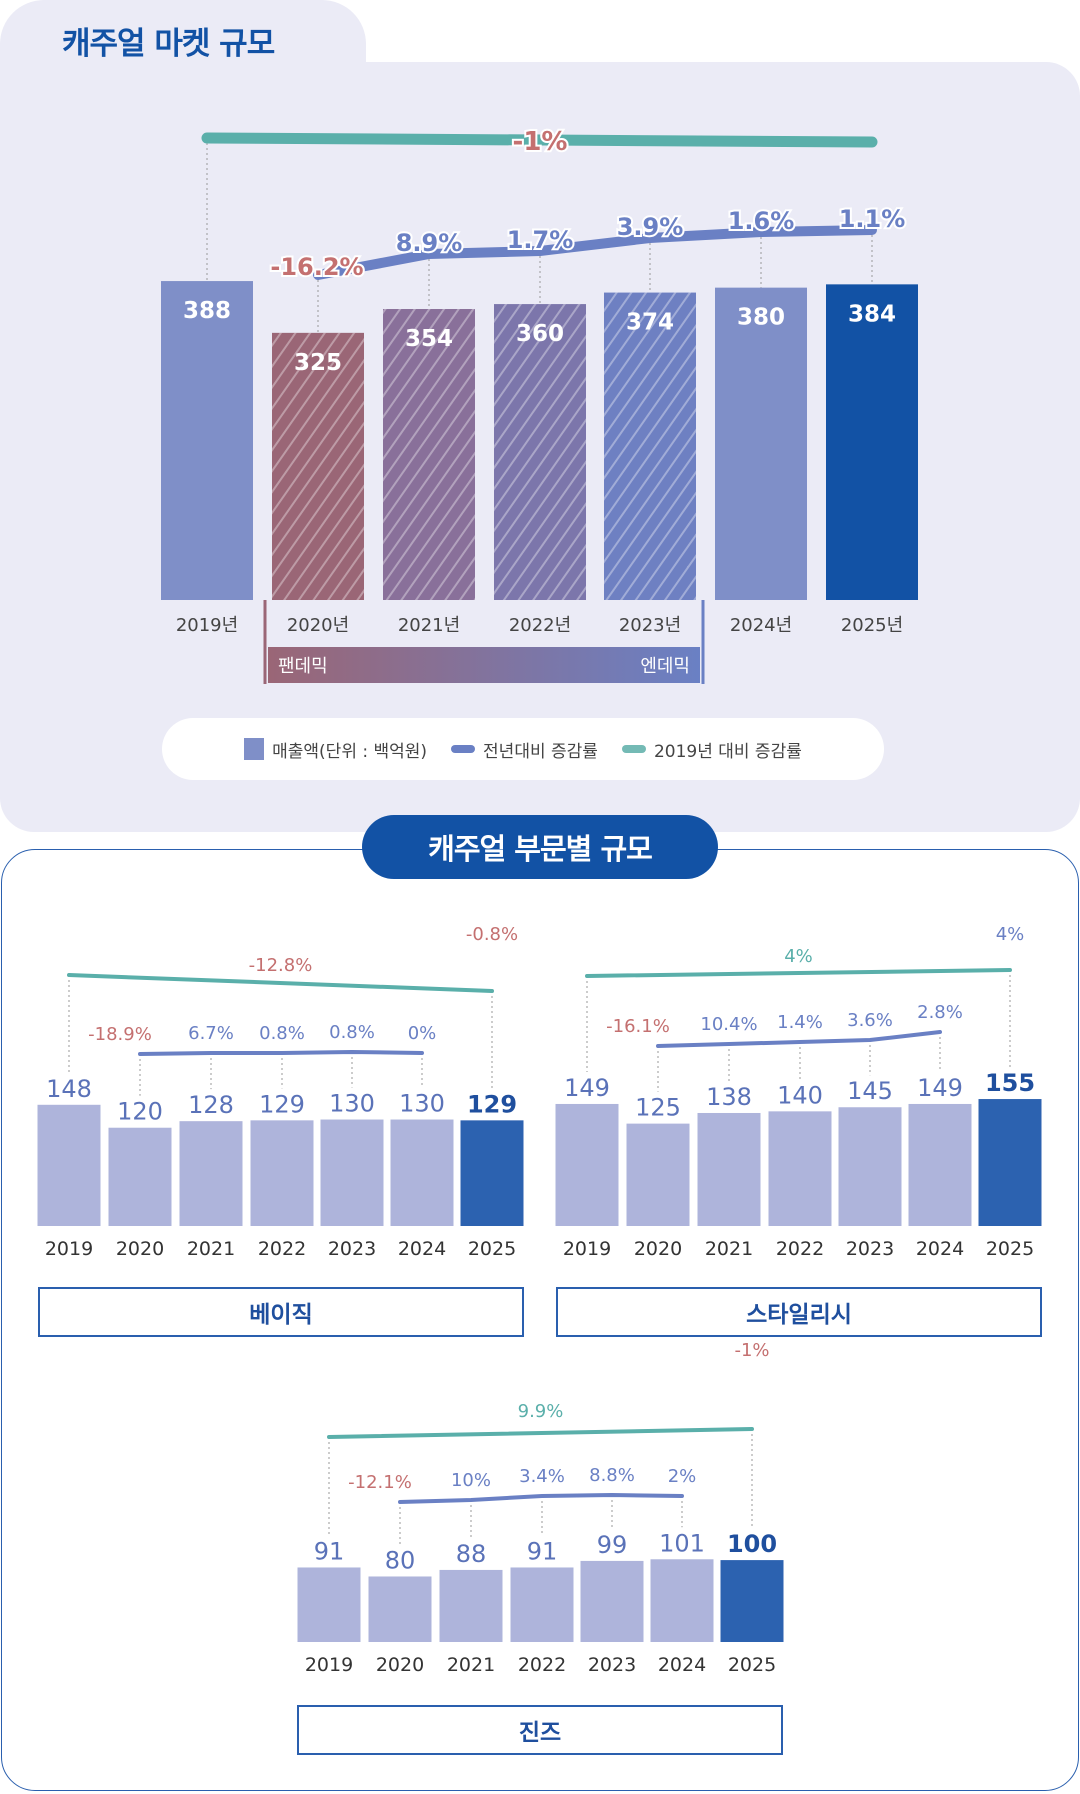  Describe the element at coordinates (728, 1024) in the screenshot. I see `yoy-label: 10.4%` at that location.